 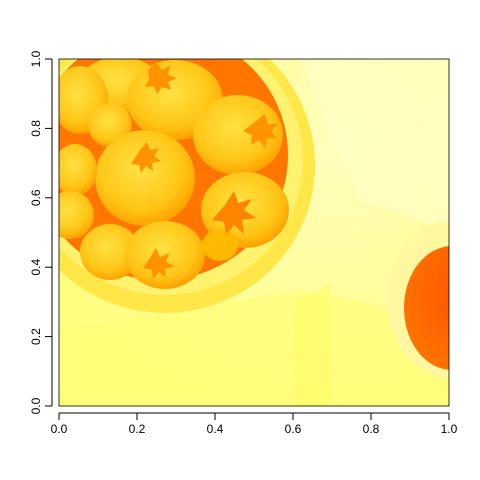 What do you see at coordinates (449, 429) in the screenshot?
I see `x-tick-label: 1.0` at bounding box center [449, 429].